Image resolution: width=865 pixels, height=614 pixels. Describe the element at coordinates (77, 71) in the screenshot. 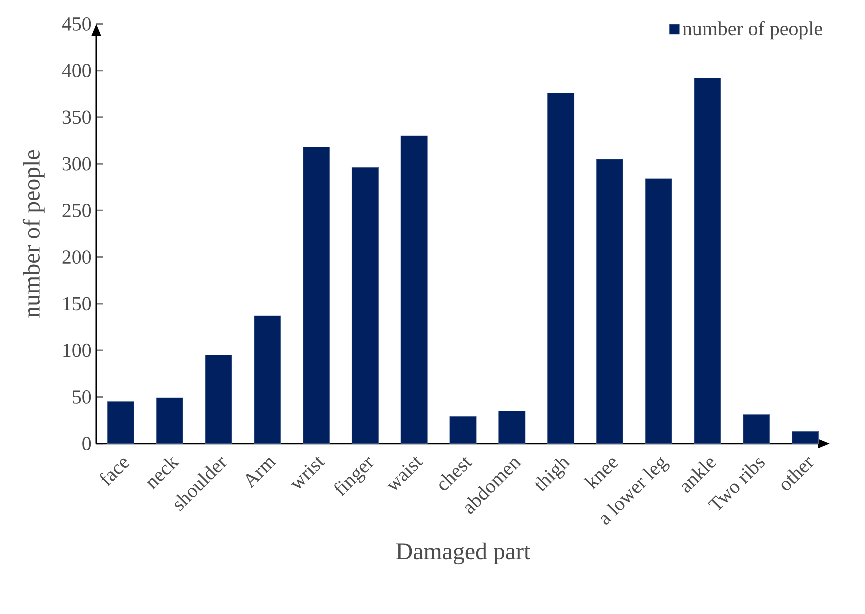

I see `y-tick-label: 400` at that location.